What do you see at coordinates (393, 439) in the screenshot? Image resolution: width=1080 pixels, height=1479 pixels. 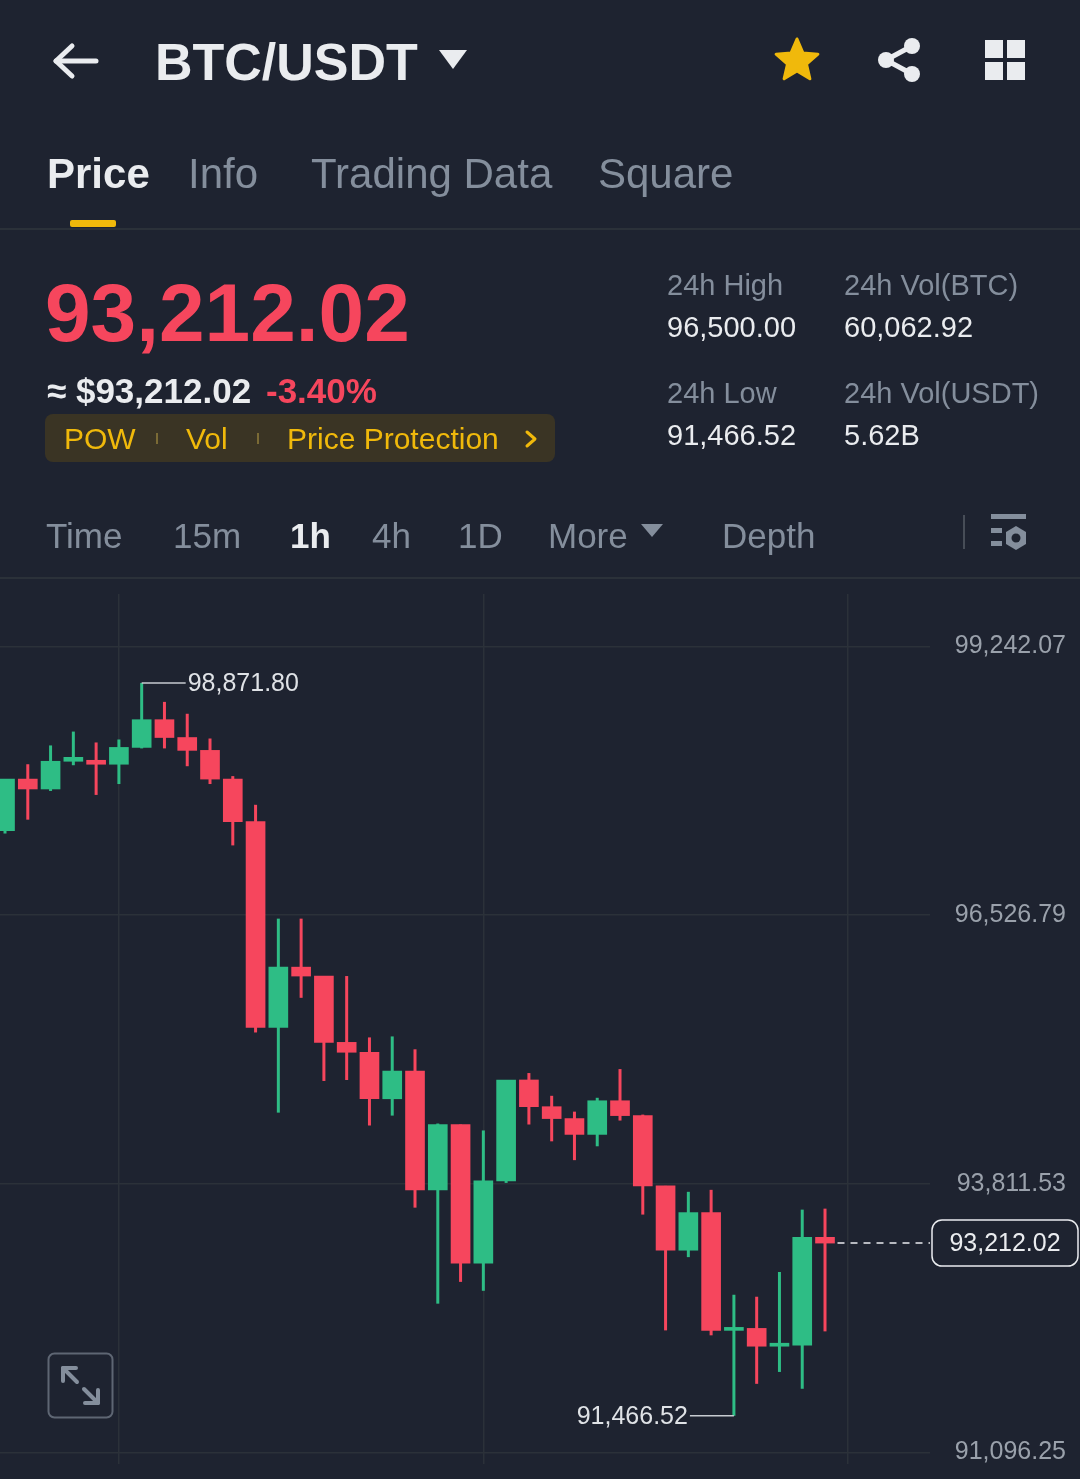 I see `text: Price Protection` at bounding box center [393, 439].